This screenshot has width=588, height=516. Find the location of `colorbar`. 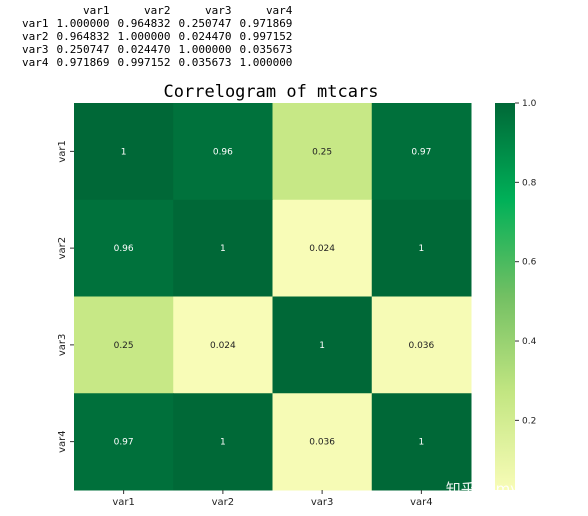

colorbar is located at coordinates (505, 296).